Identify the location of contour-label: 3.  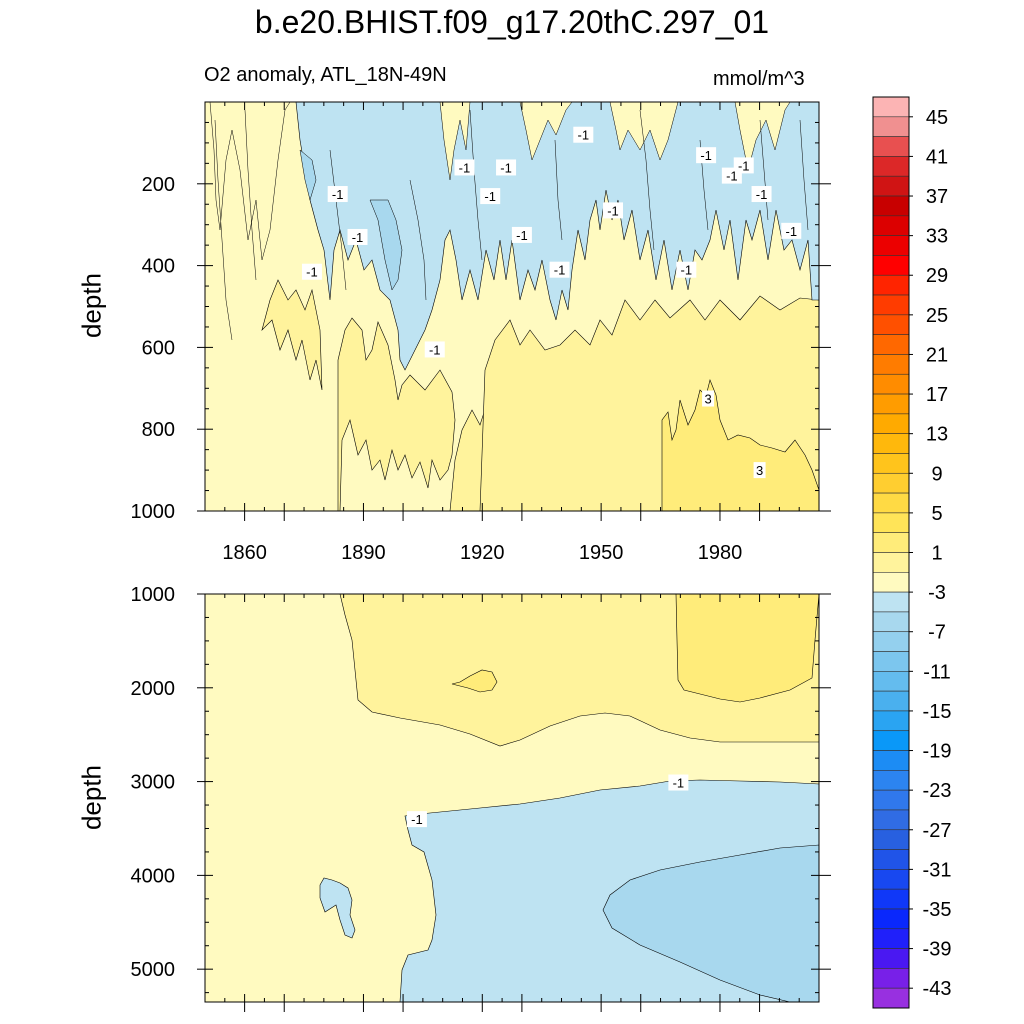
(707, 399).